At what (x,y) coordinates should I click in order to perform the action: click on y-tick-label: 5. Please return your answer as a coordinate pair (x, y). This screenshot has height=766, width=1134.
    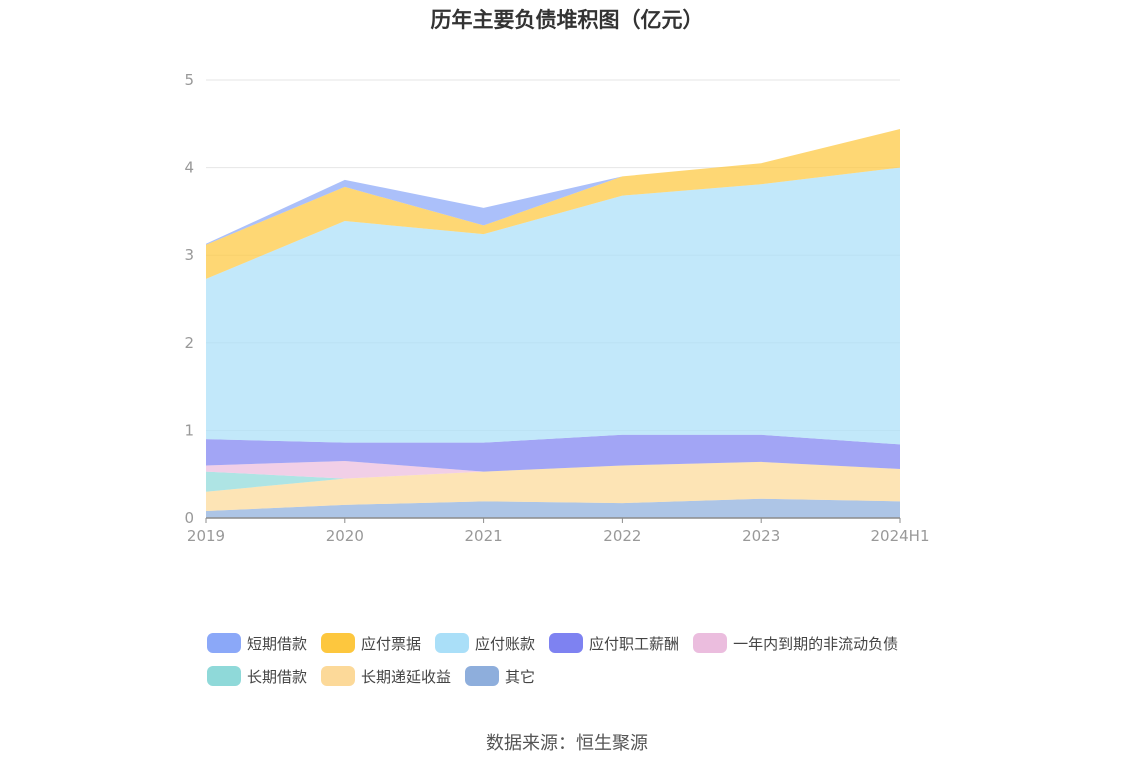
    Looking at the image, I should click on (189, 80).